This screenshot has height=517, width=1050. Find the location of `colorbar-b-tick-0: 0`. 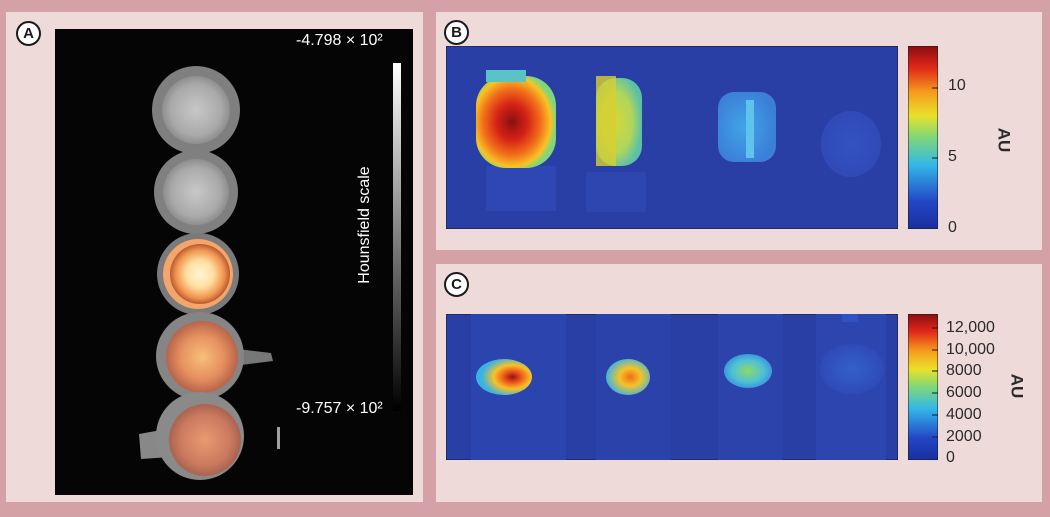

colorbar-b-tick-0: 0 is located at coordinates (952, 227).